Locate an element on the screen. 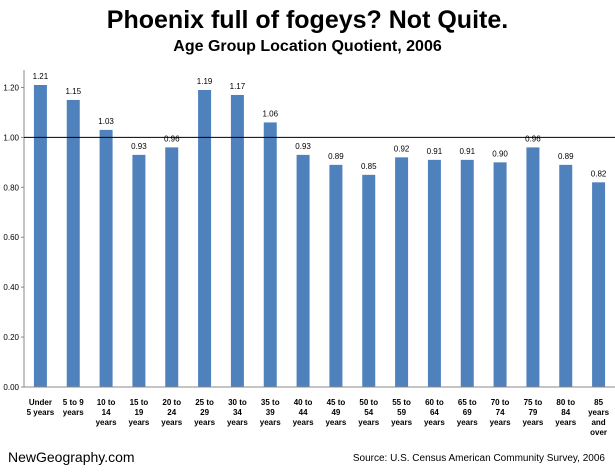  x-category-label-line: 19 is located at coordinates (138, 412).